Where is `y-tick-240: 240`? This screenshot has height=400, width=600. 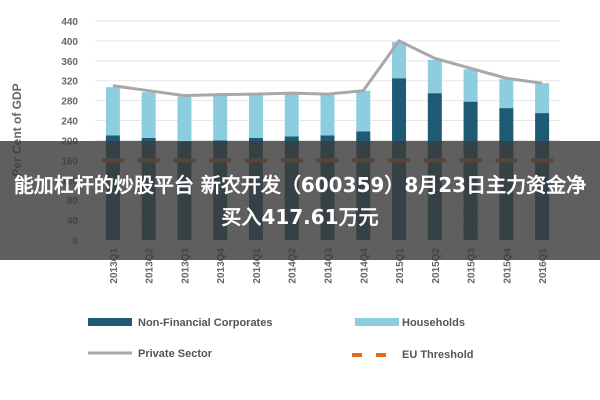
y-tick-240: 240 is located at coordinates (69, 122).